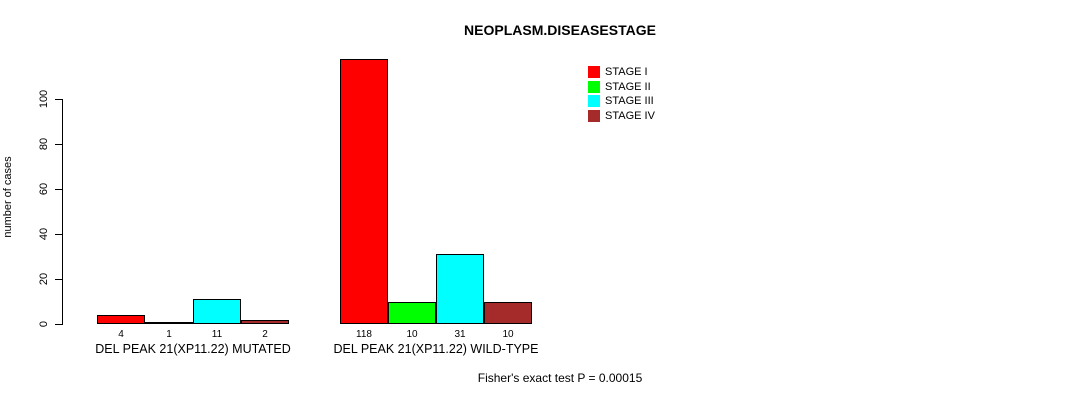 The image size is (1090, 400). Describe the element at coordinates (62, 212) in the screenshot. I see `y-axis-line` at that location.